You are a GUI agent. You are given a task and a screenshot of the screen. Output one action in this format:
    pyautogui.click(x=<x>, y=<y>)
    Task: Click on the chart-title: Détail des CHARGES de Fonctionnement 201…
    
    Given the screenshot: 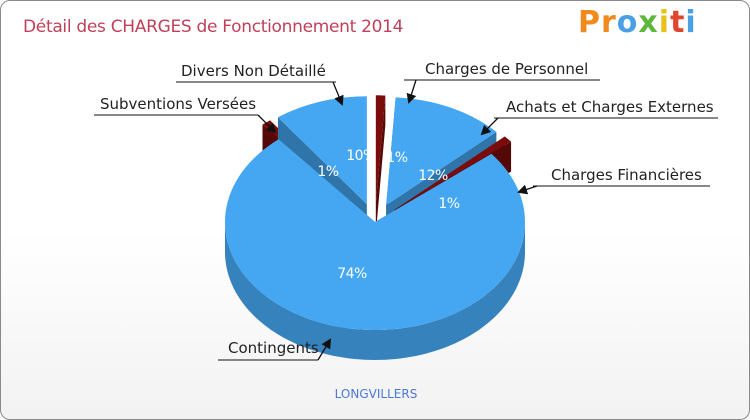 What is the action you would take?
    pyautogui.click(x=213, y=27)
    